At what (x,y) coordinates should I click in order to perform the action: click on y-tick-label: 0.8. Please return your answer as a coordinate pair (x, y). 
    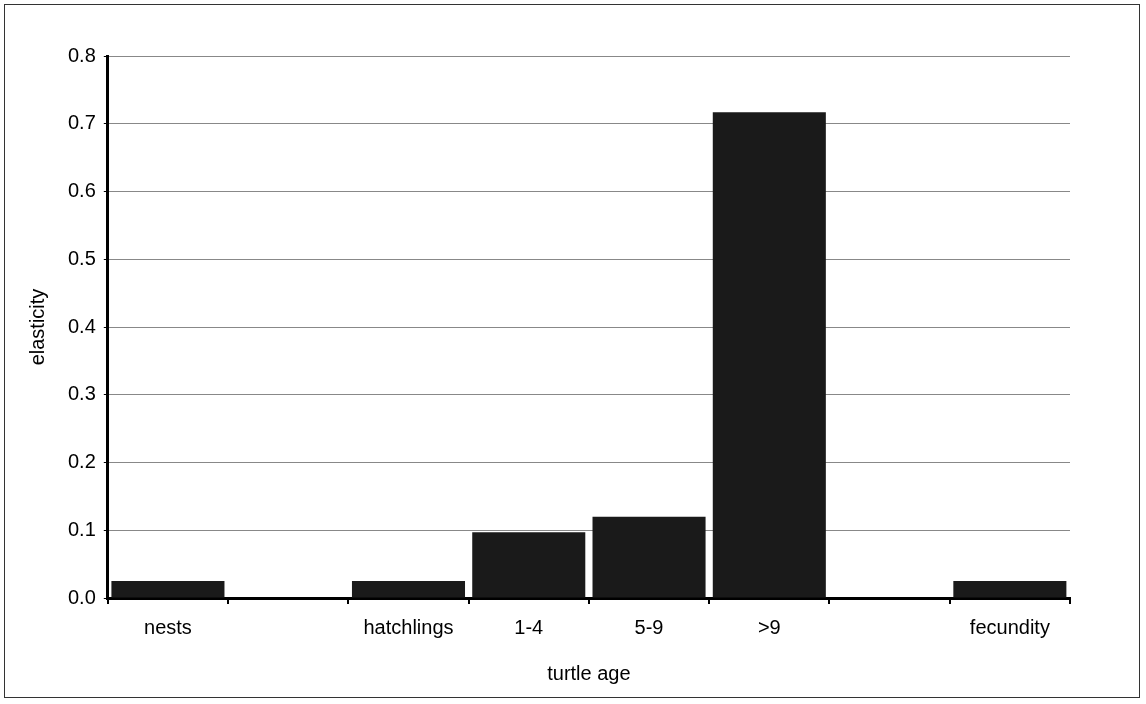
    Looking at the image, I should click on (81, 54).